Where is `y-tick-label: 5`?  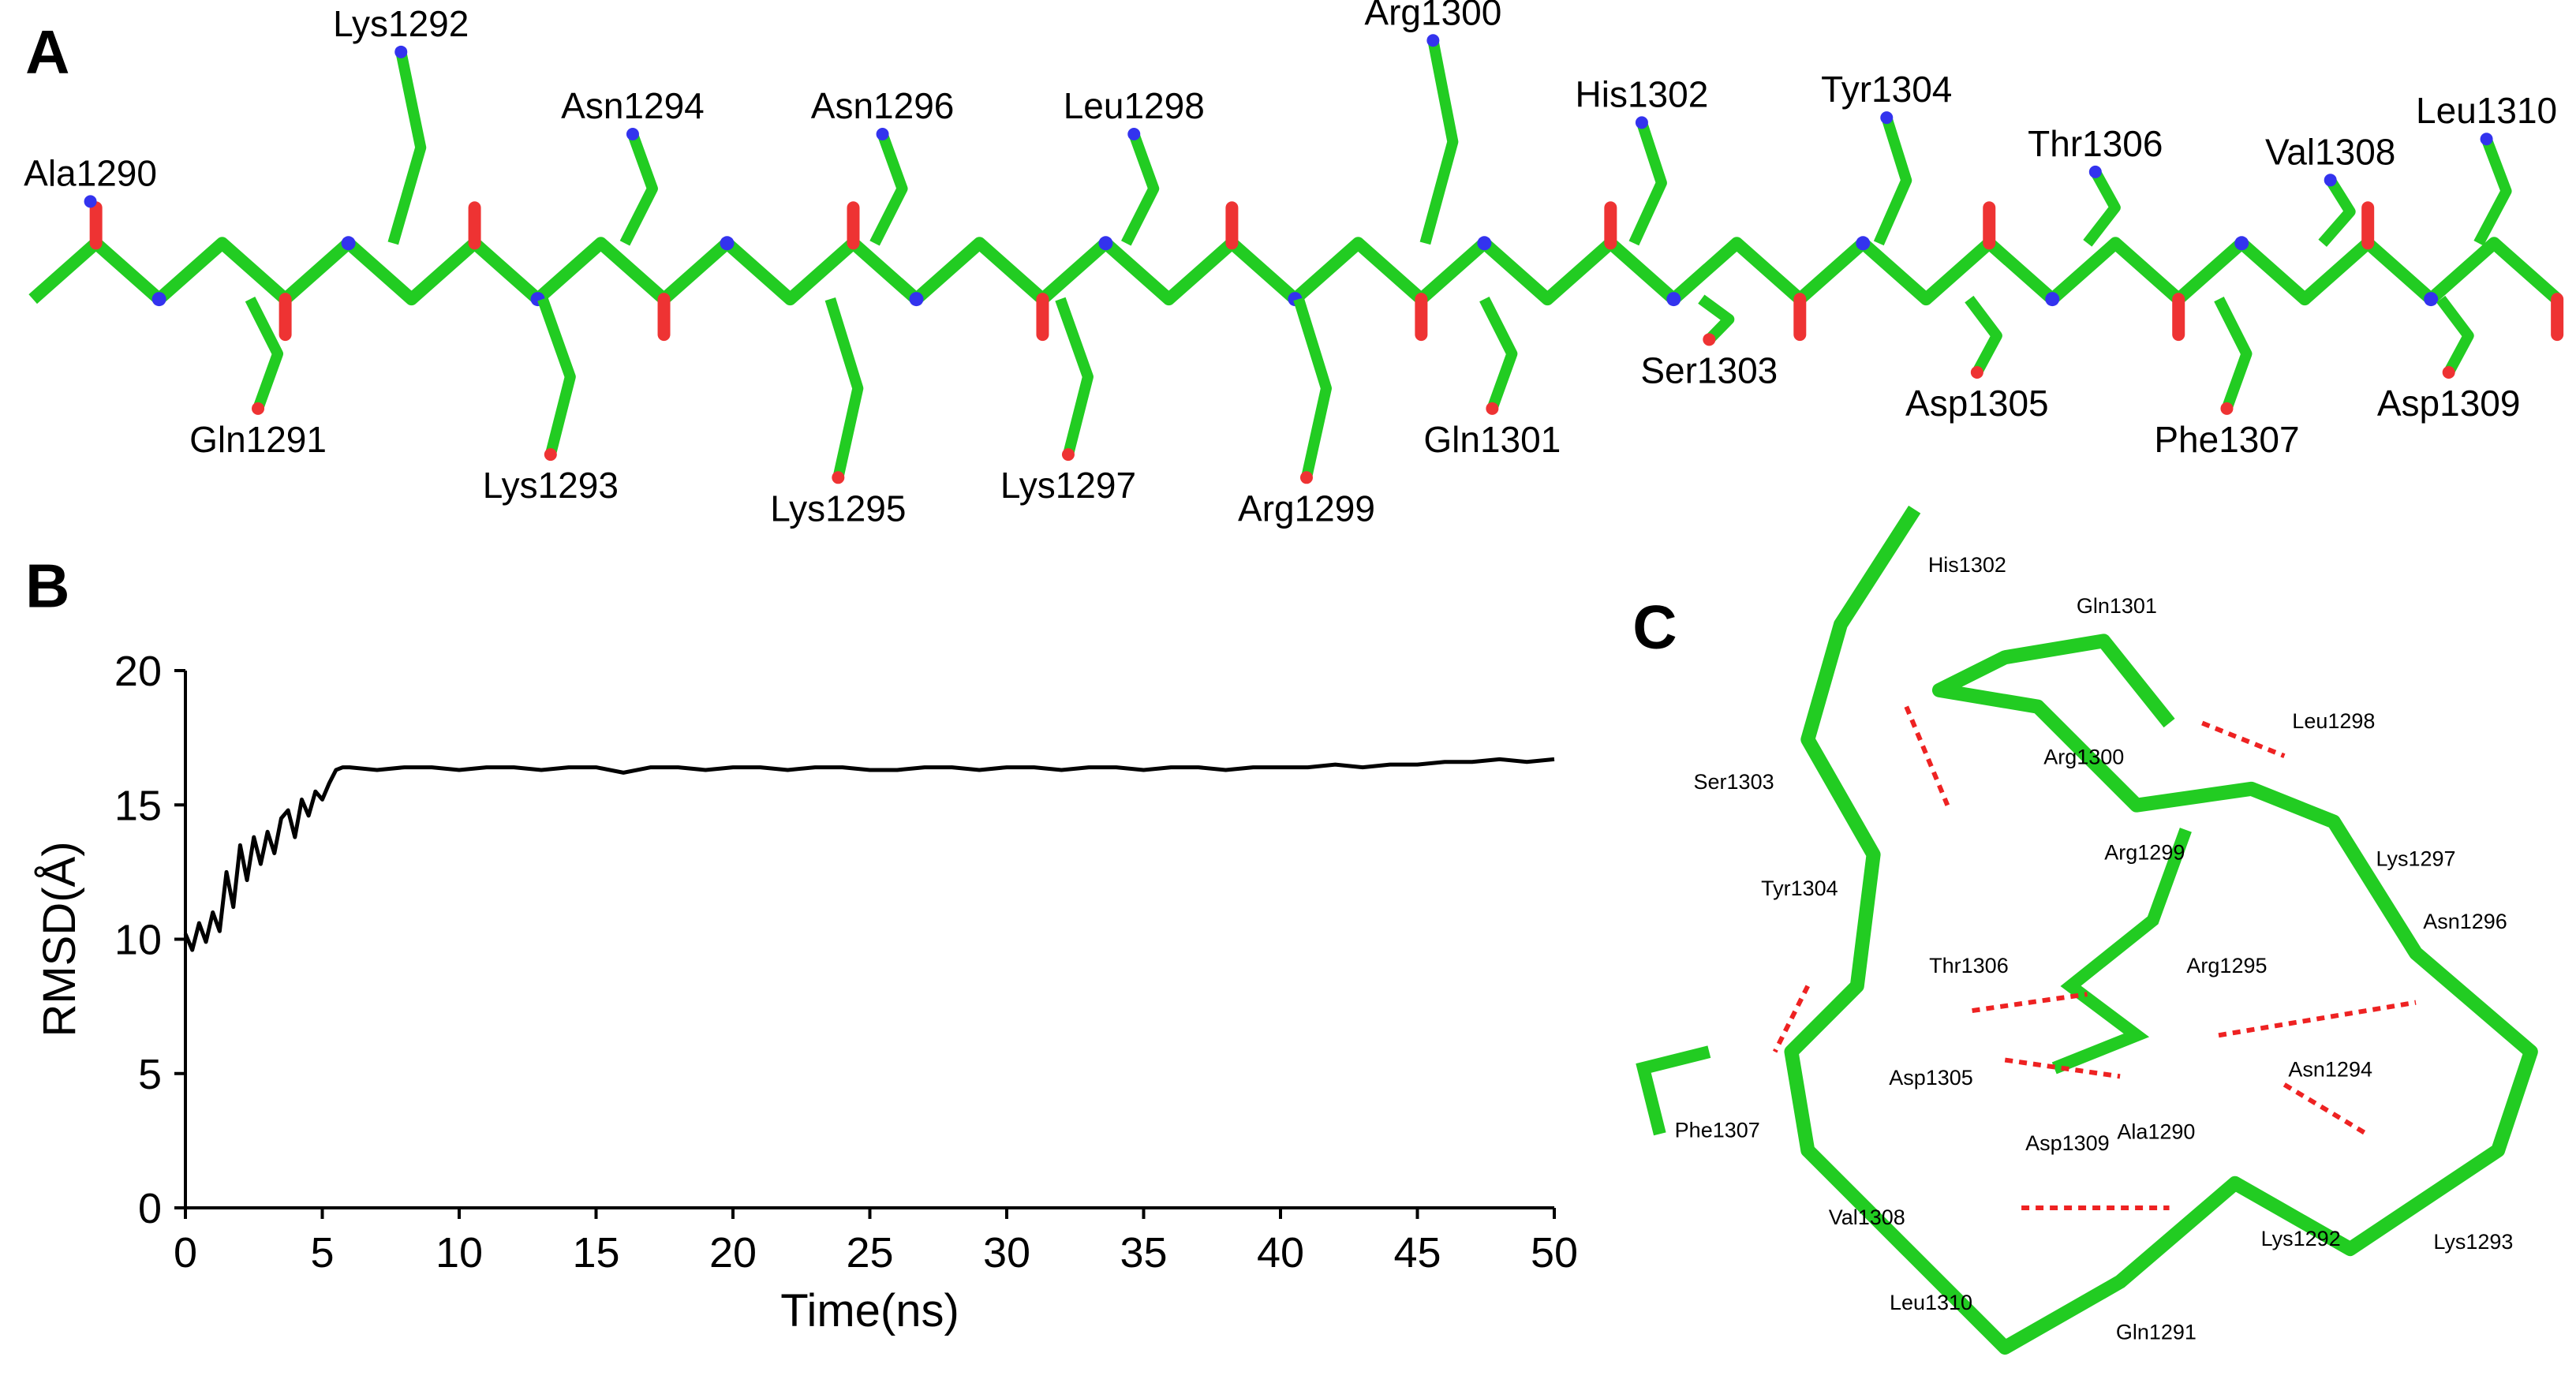 y-tick-label: 5 is located at coordinates (150, 1074).